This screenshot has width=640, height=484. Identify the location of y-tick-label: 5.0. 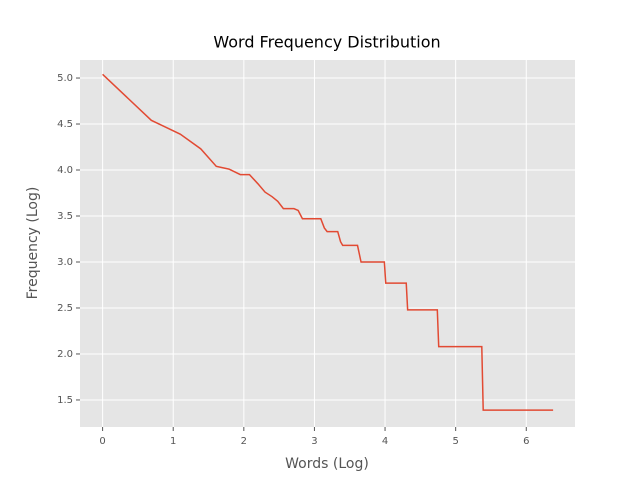
(65, 78).